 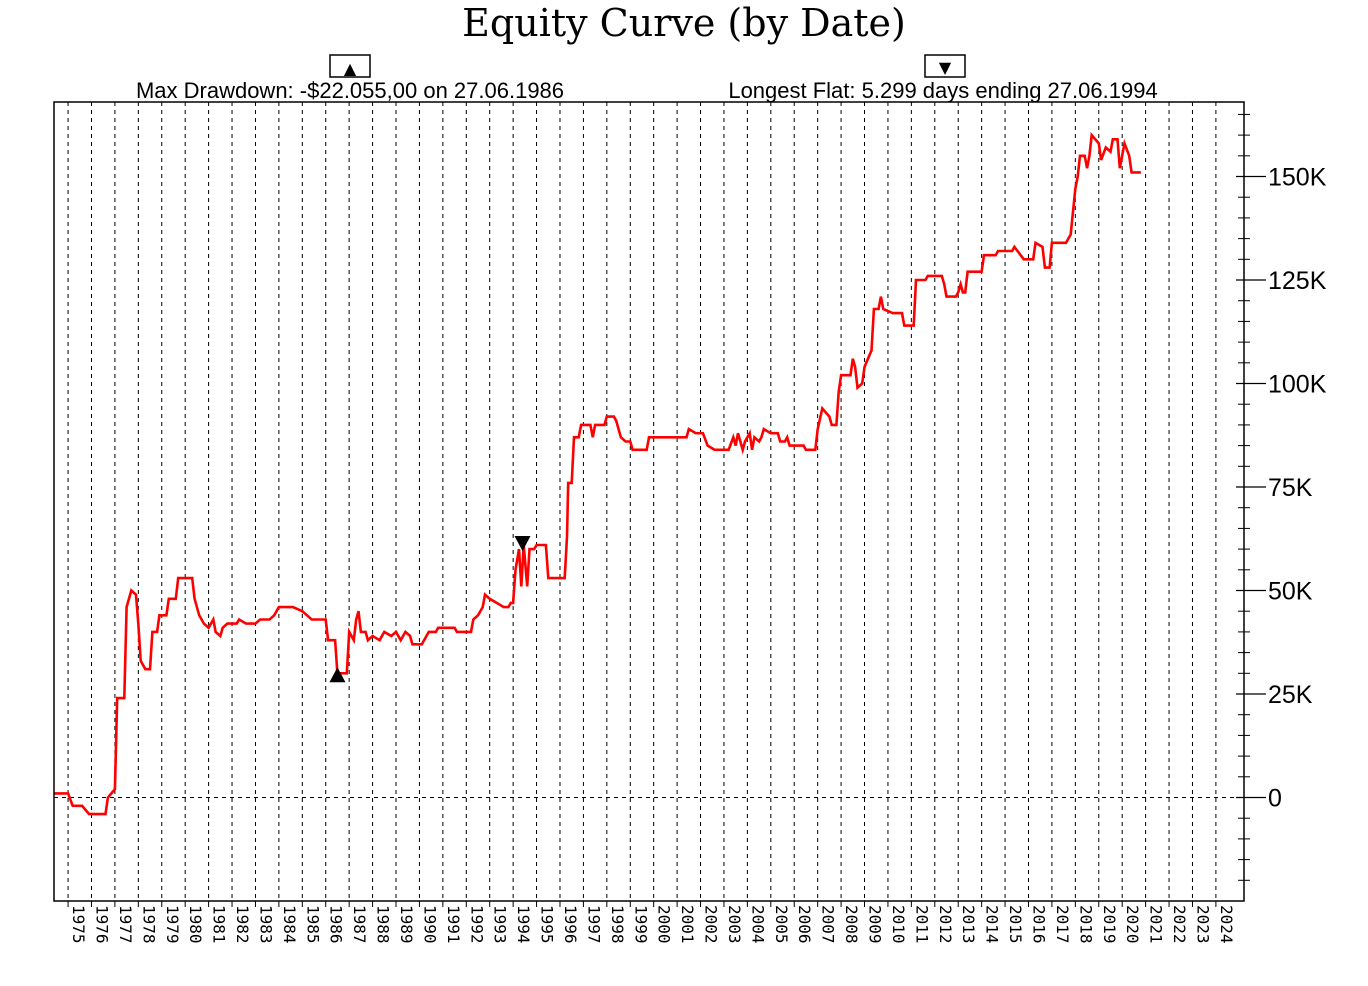 I want to click on x-tick-label: 2019, so click(x=1109, y=924).